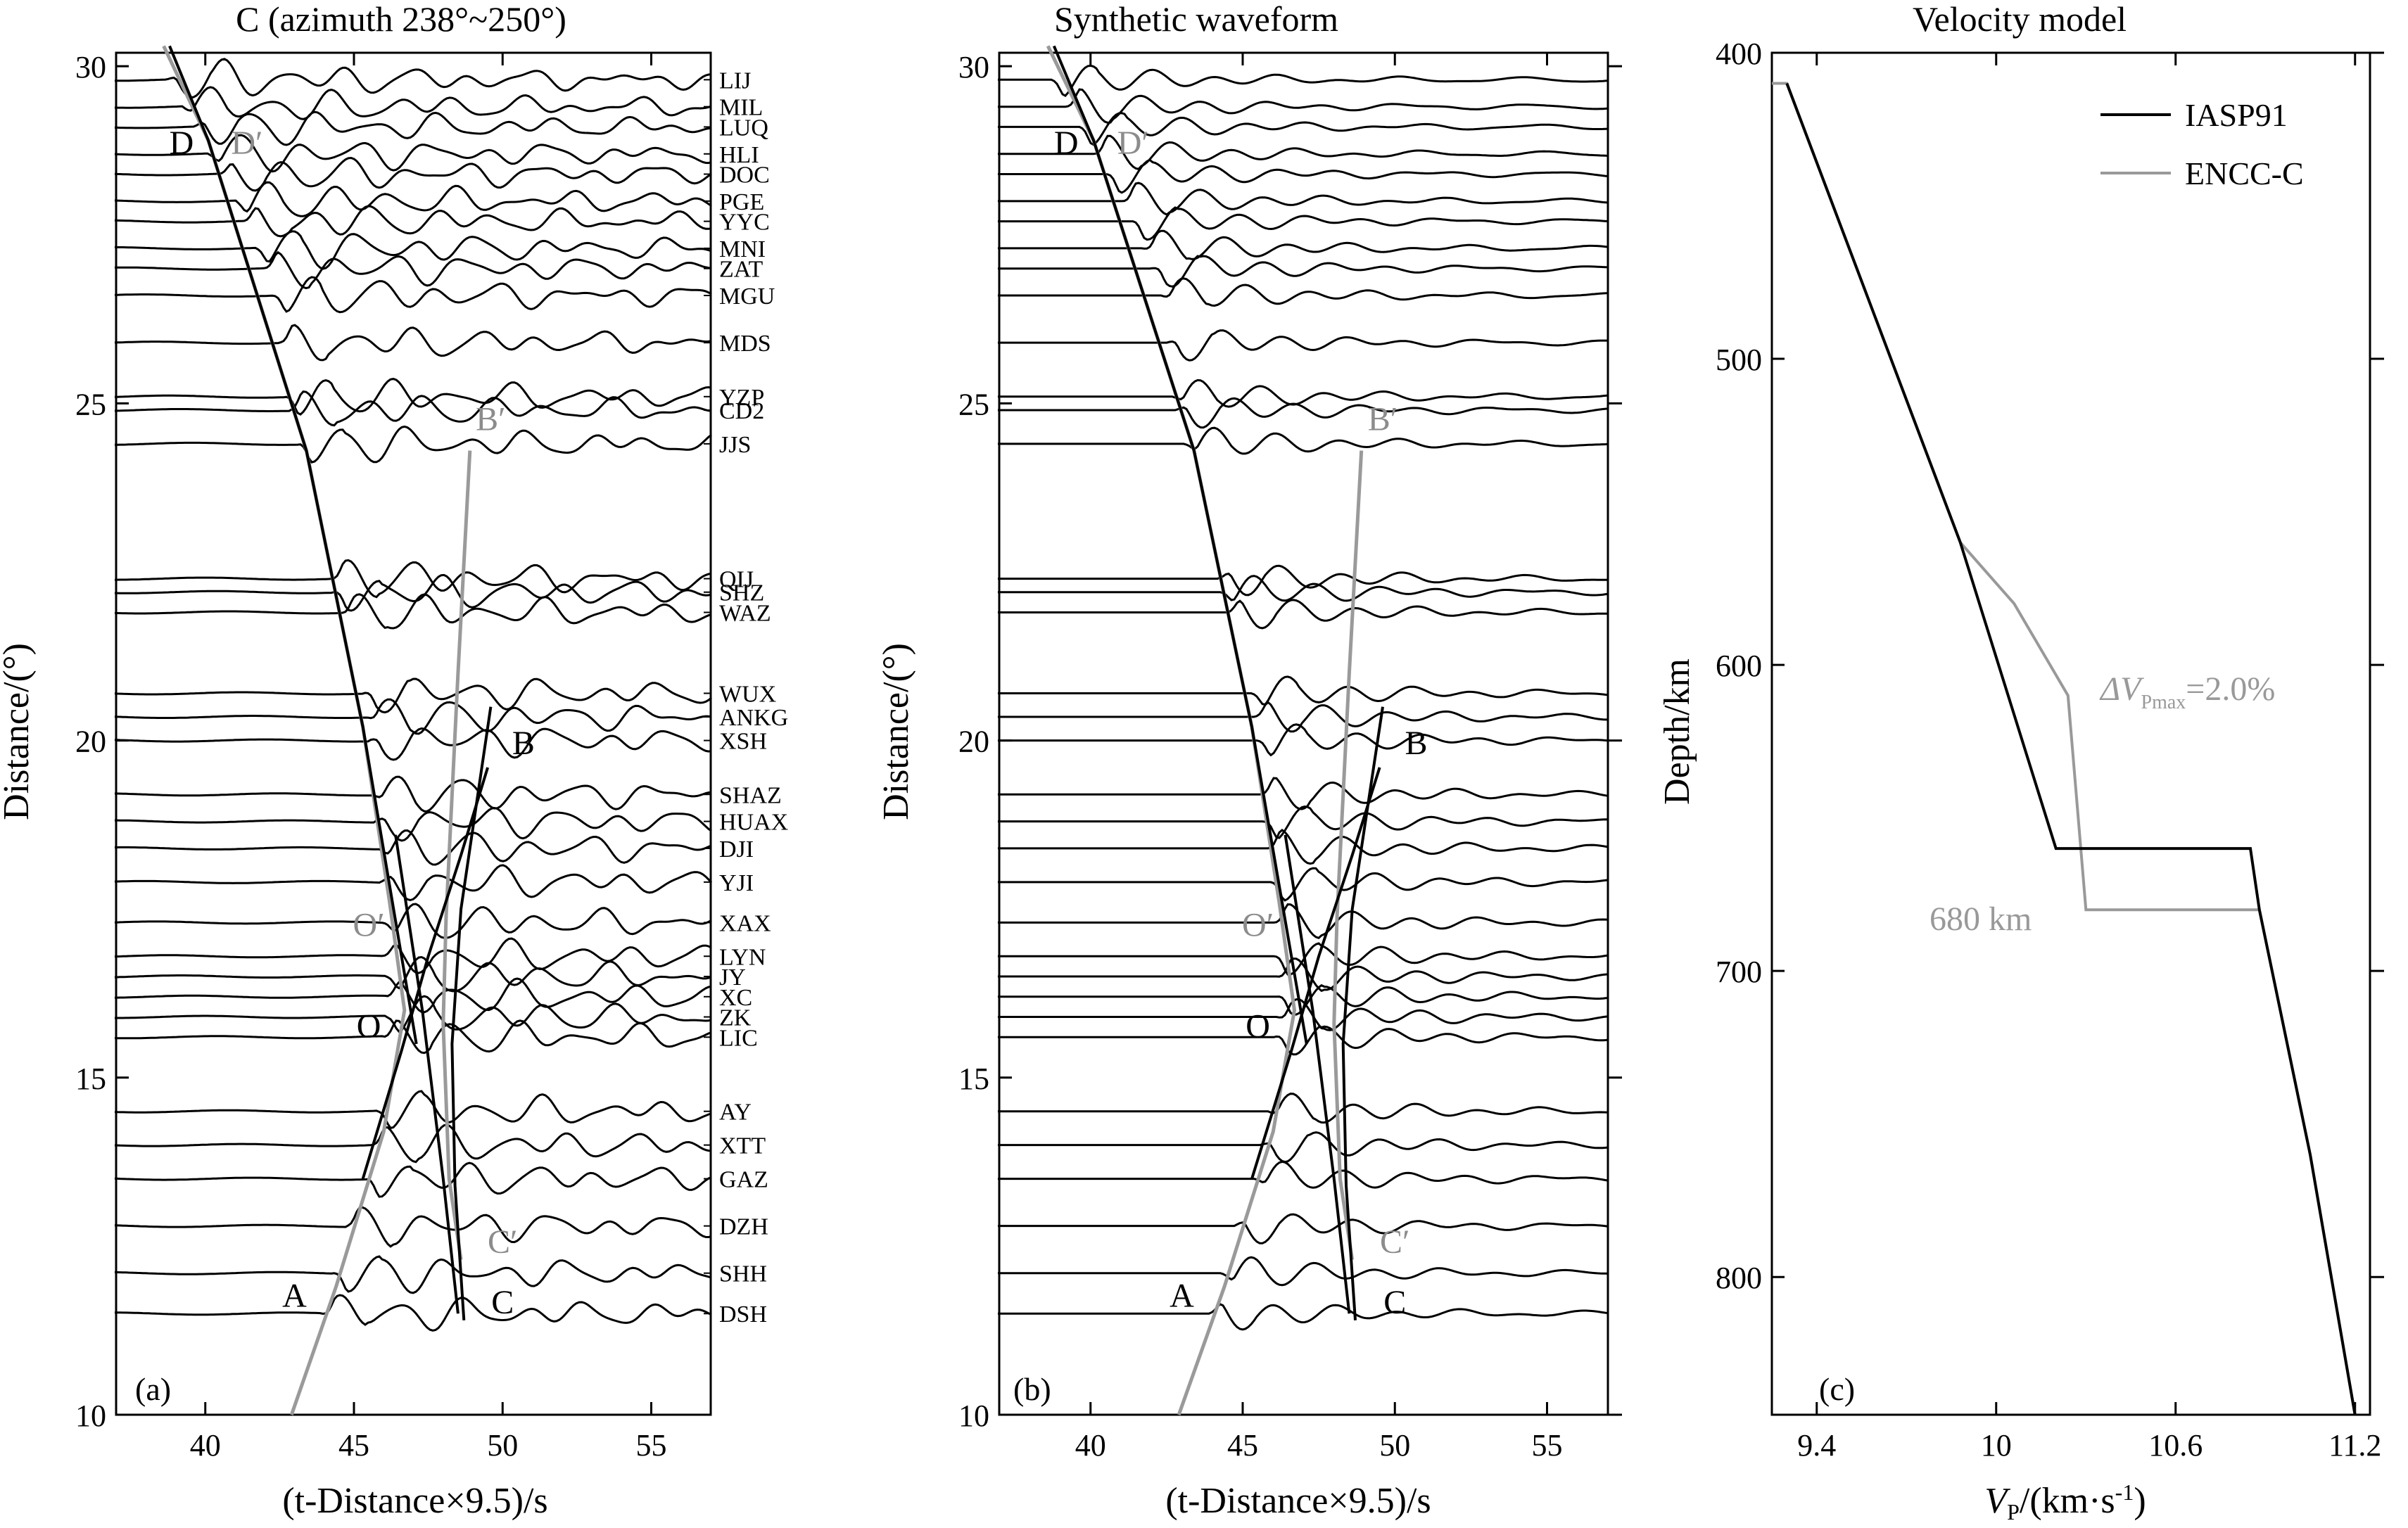  I want to click on point-label-c: C, so click(502, 1302).